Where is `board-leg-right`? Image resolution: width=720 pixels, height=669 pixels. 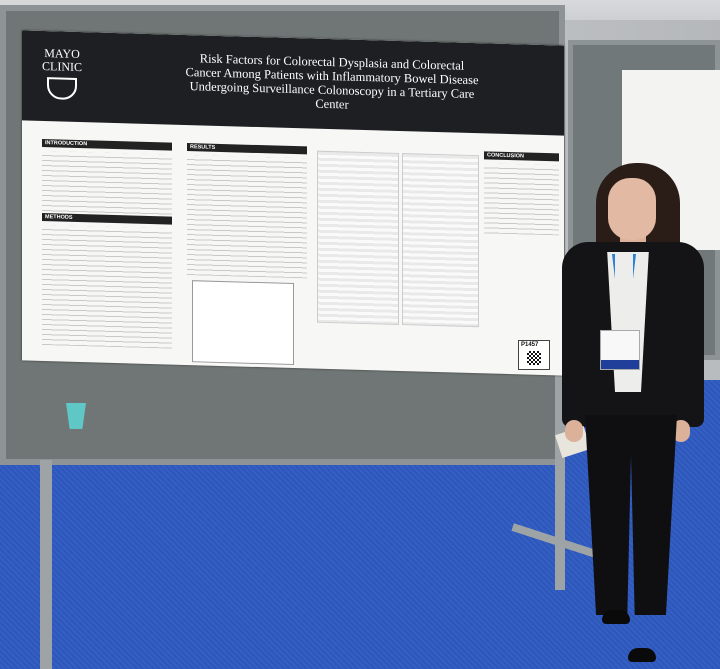 board-leg-right is located at coordinates (560, 470).